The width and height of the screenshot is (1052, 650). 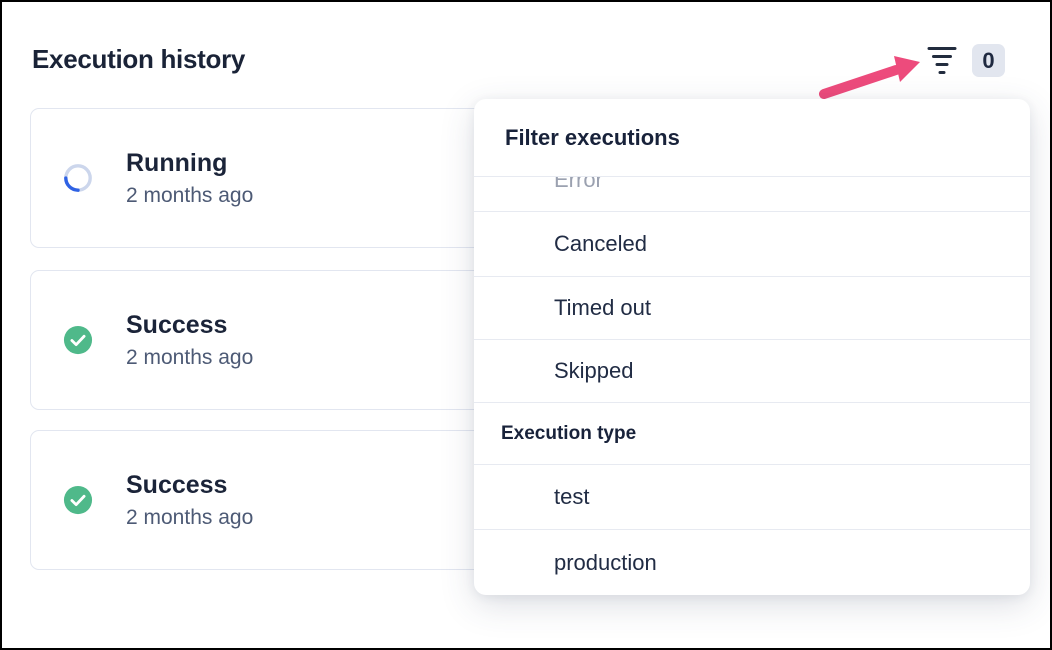 I want to click on filter-option-production: production, so click(x=605, y=562).